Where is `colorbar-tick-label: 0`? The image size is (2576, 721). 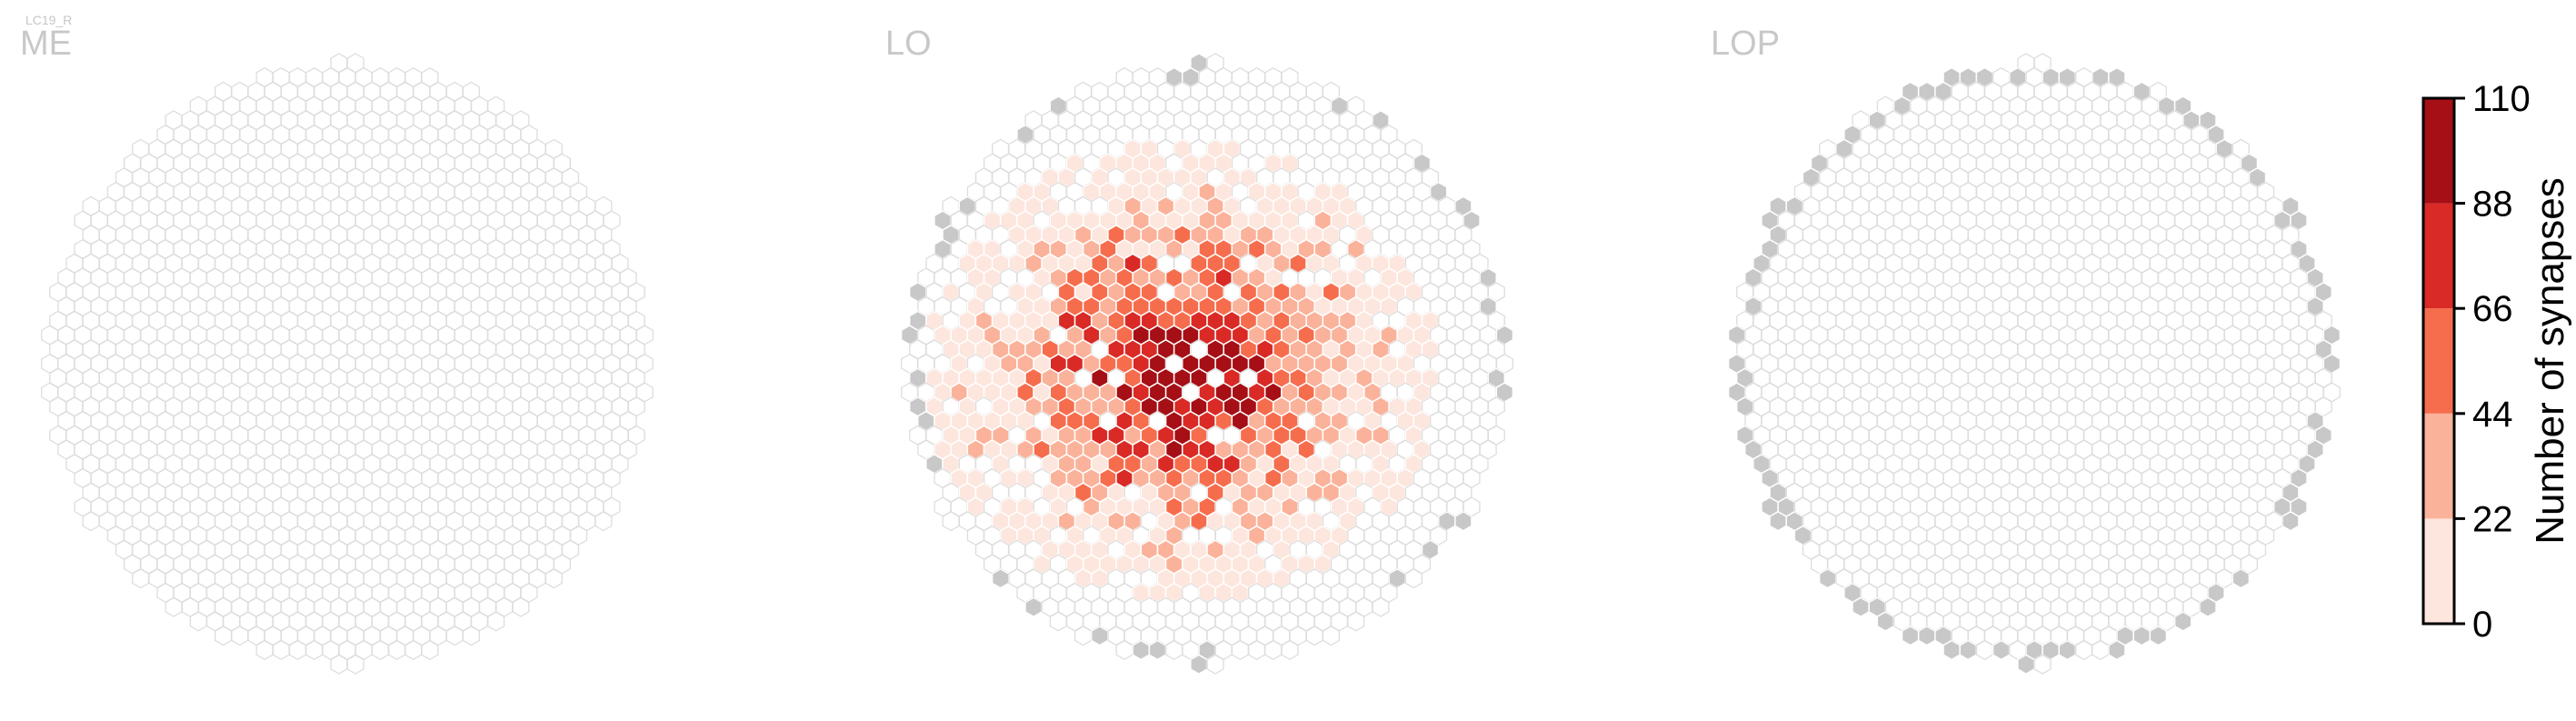 colorbar-tick-label: 0 is located at coordinates (2482, 625).